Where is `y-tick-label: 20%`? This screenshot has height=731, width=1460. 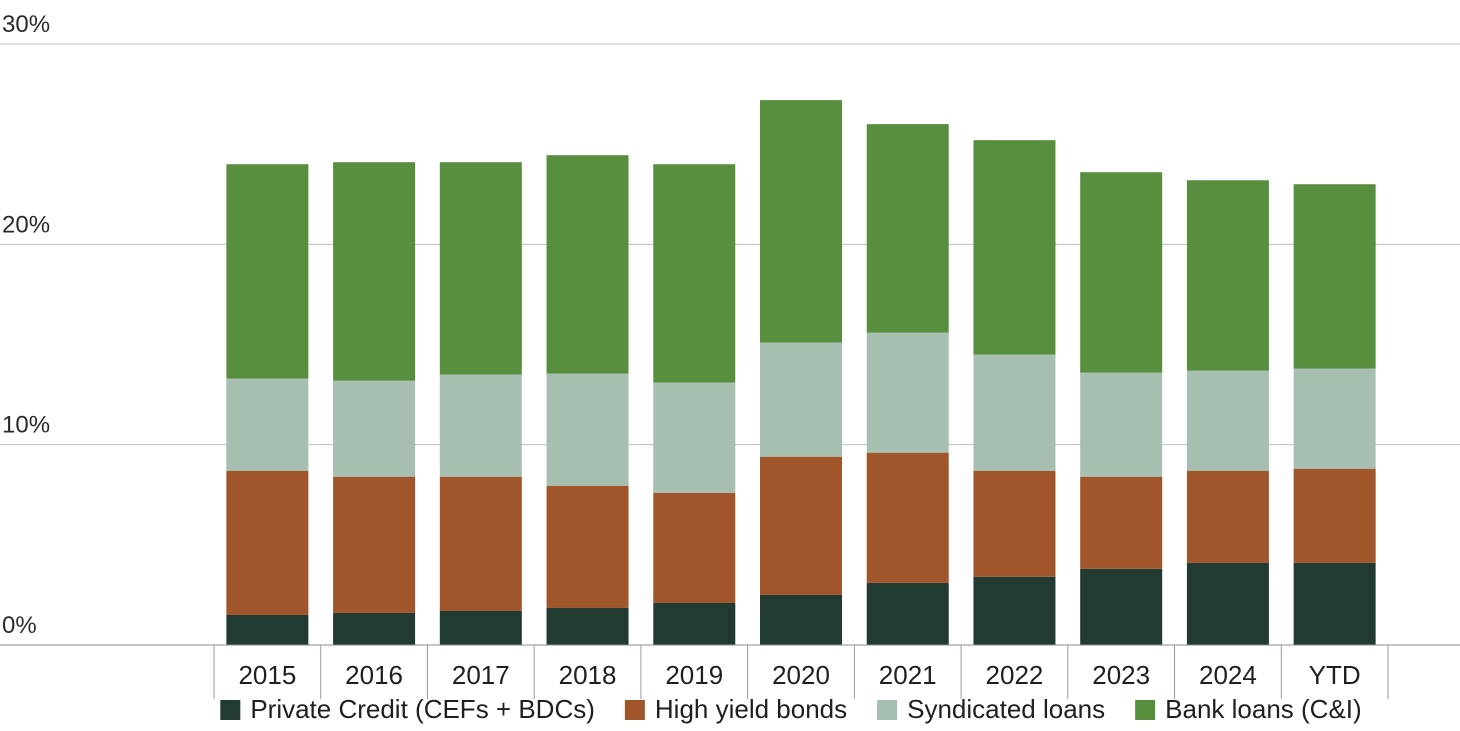
y-tick-label: 20% is located at coordinates (26, 224).